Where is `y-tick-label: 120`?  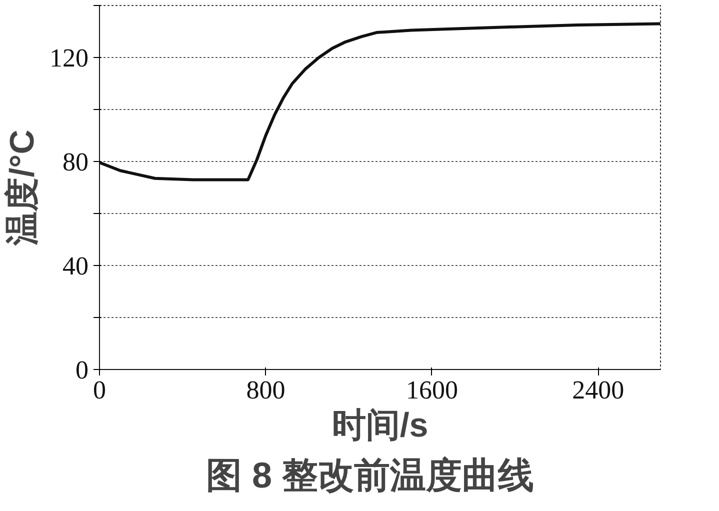 y-tick-label: 120 is located at coordinates (69, 58).